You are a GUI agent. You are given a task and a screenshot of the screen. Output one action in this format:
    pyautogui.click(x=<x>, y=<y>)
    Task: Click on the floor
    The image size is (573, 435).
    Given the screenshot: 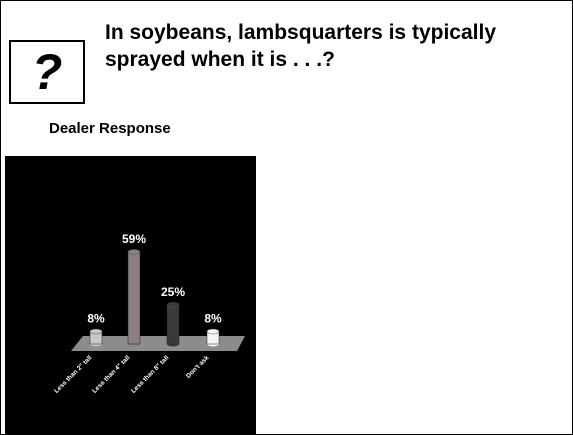 What is the action you would take?
    pyautogui.click(x=158, y=343)
    